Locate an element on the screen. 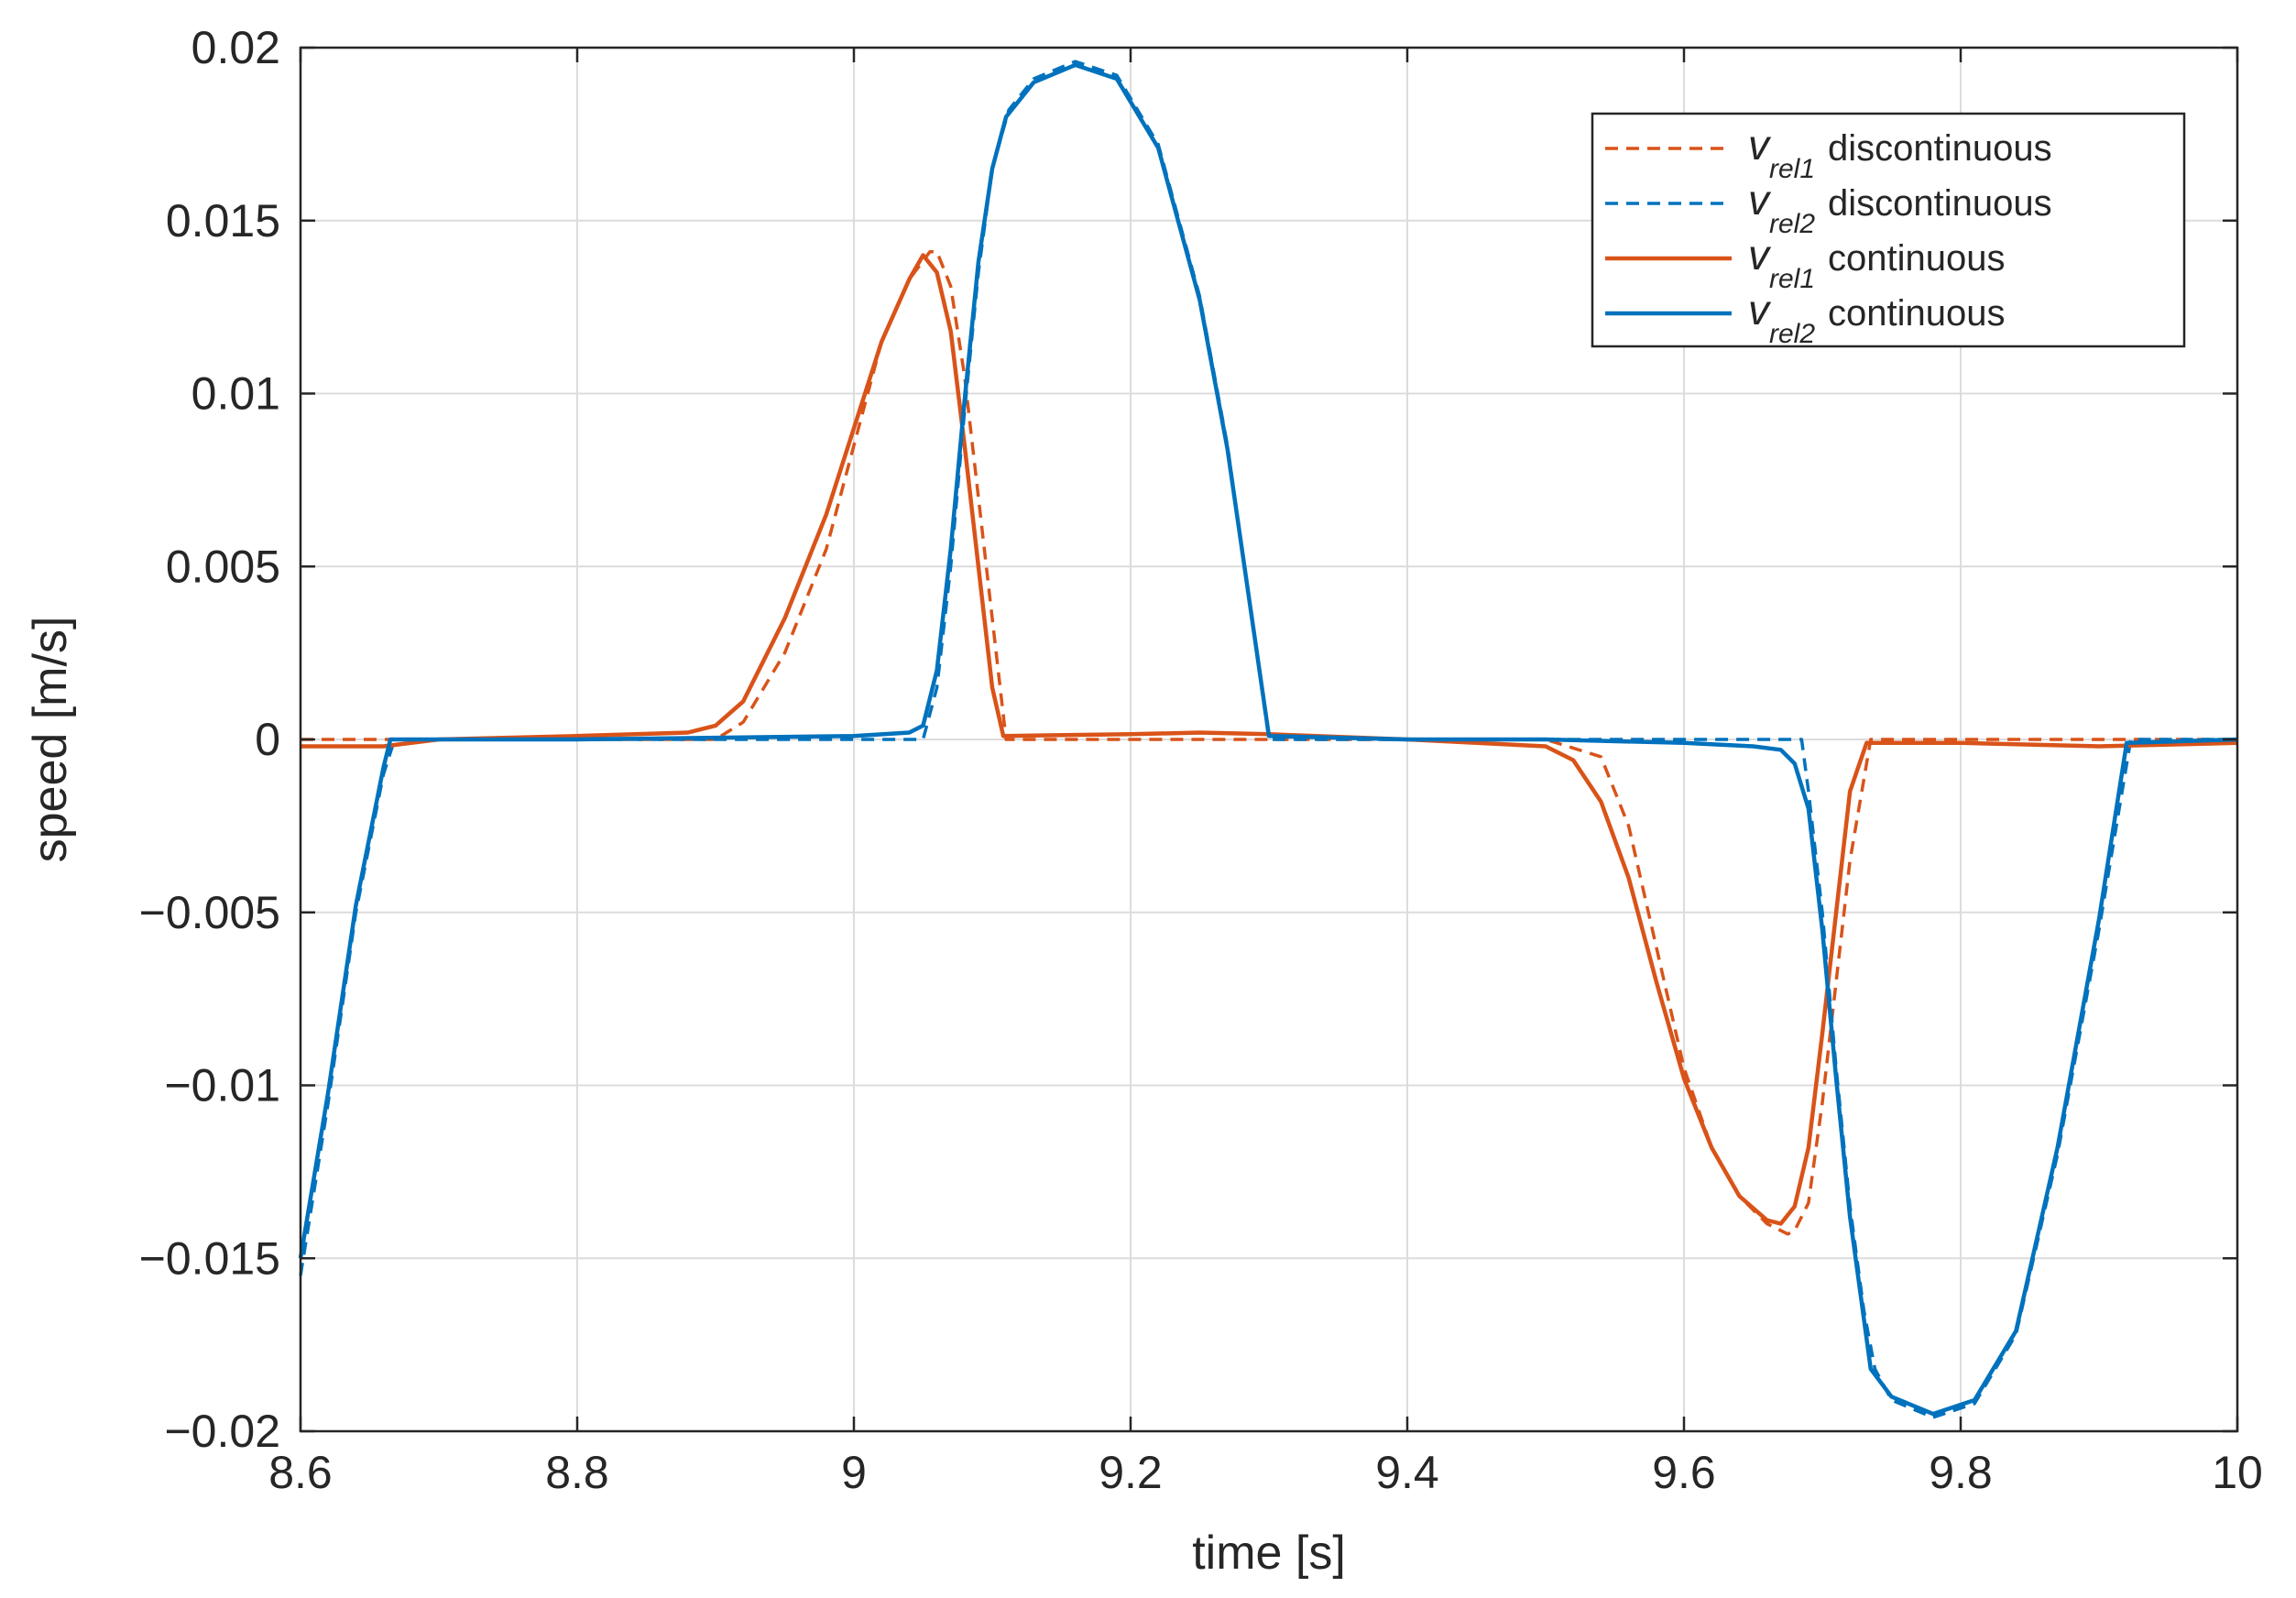 The image size is (2296, 1598). x-axis-label: time [s] is located at coordinates (1269, 1553).